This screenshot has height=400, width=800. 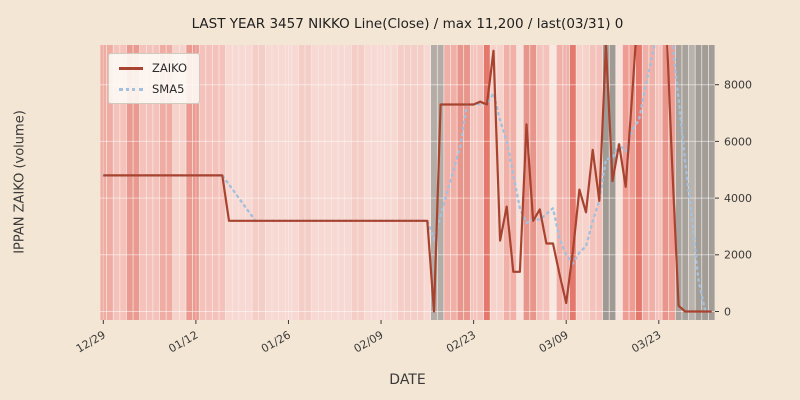 I want to click on y-tick-label: 8000, so click(x=738, y=85).